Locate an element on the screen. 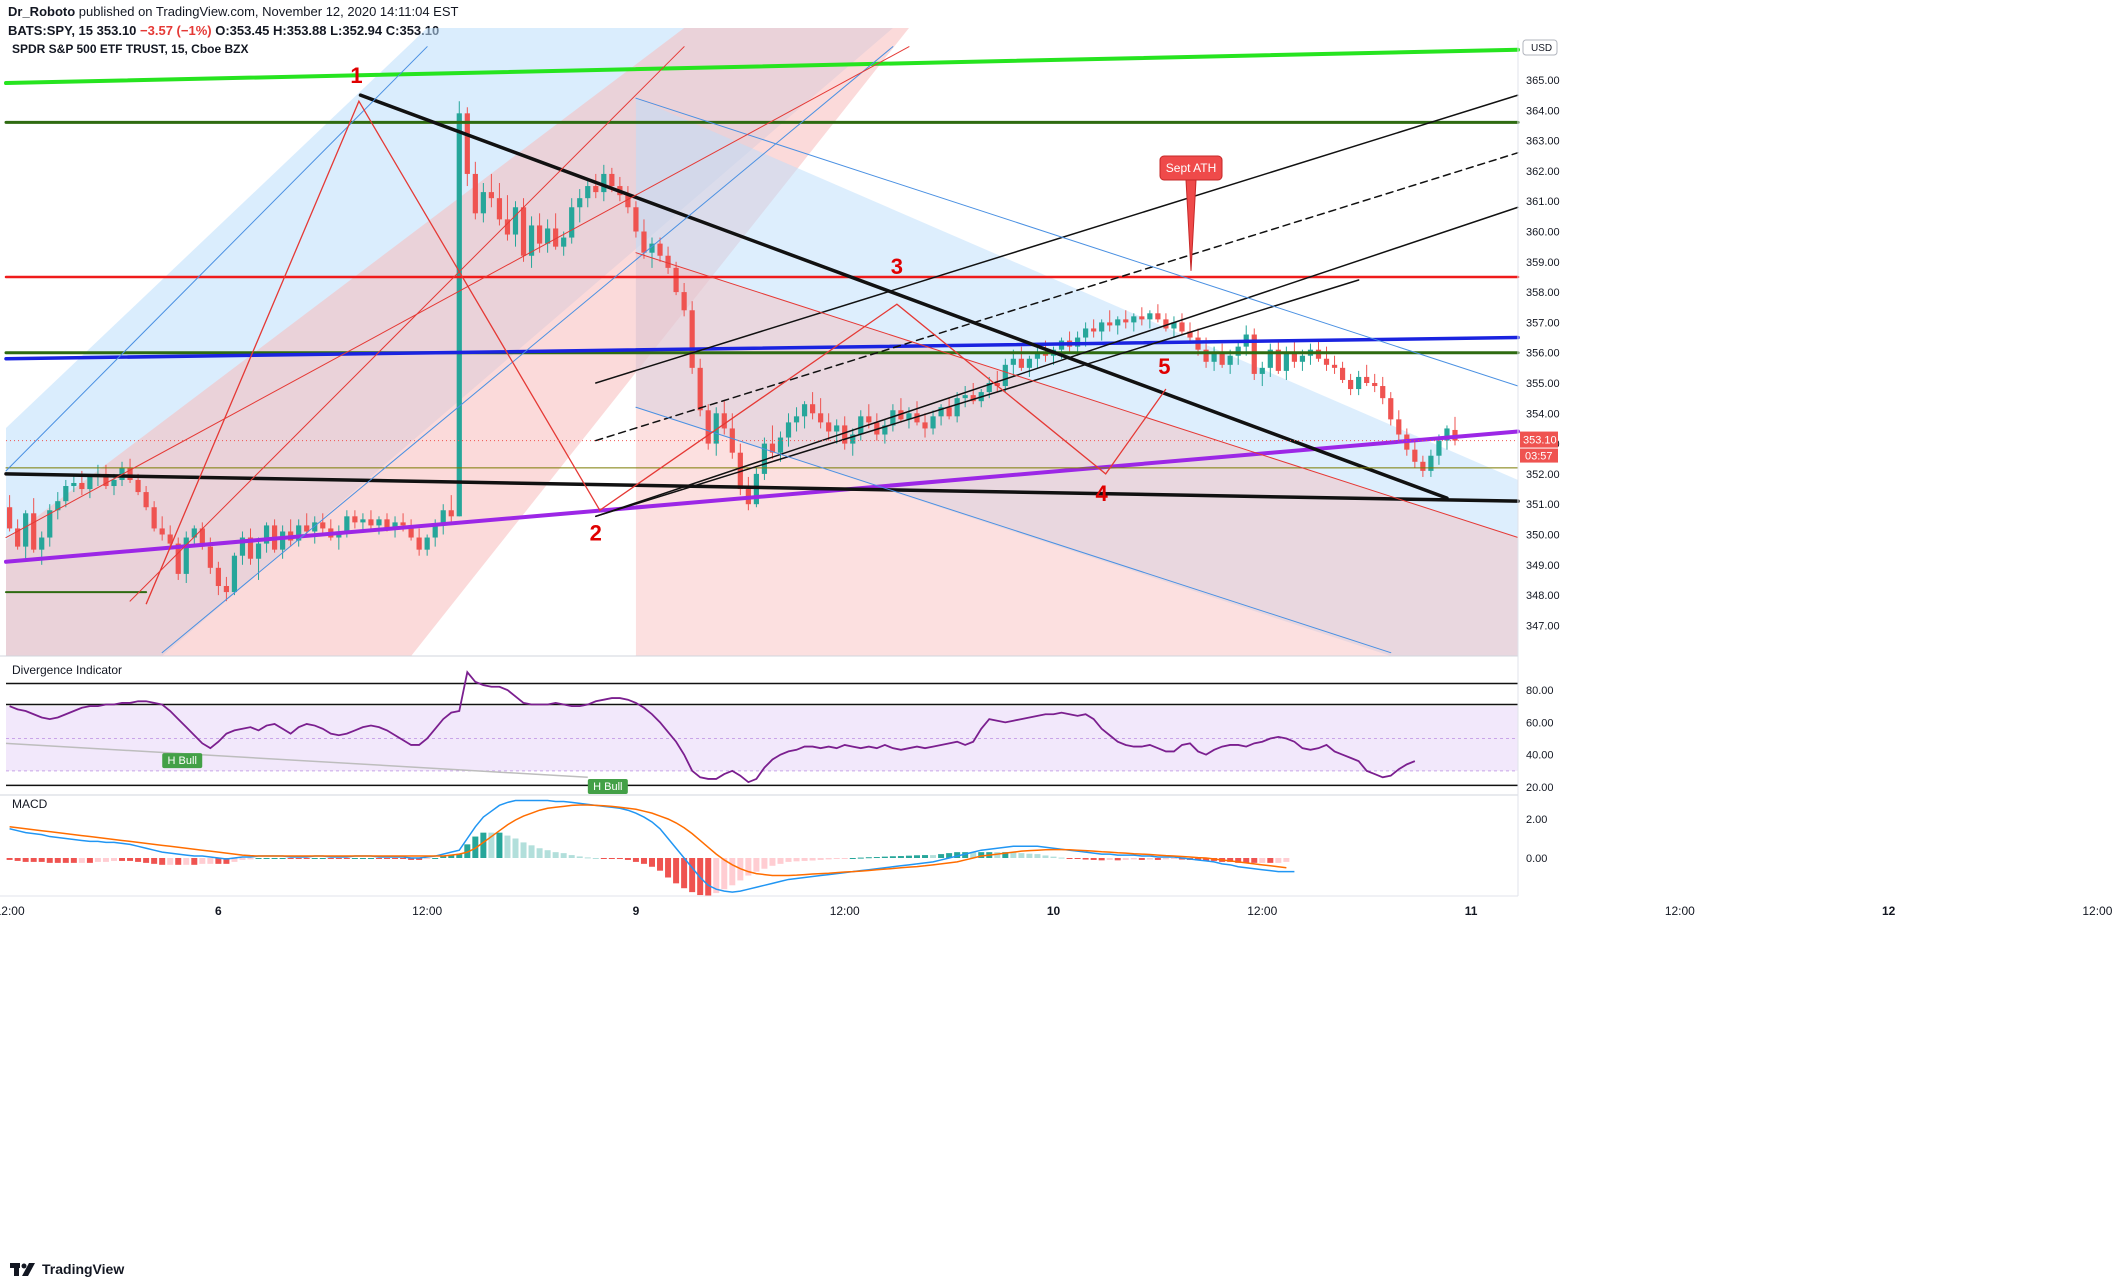  macd-tick-label: 0.00 is located at coordinates (1536, 859).